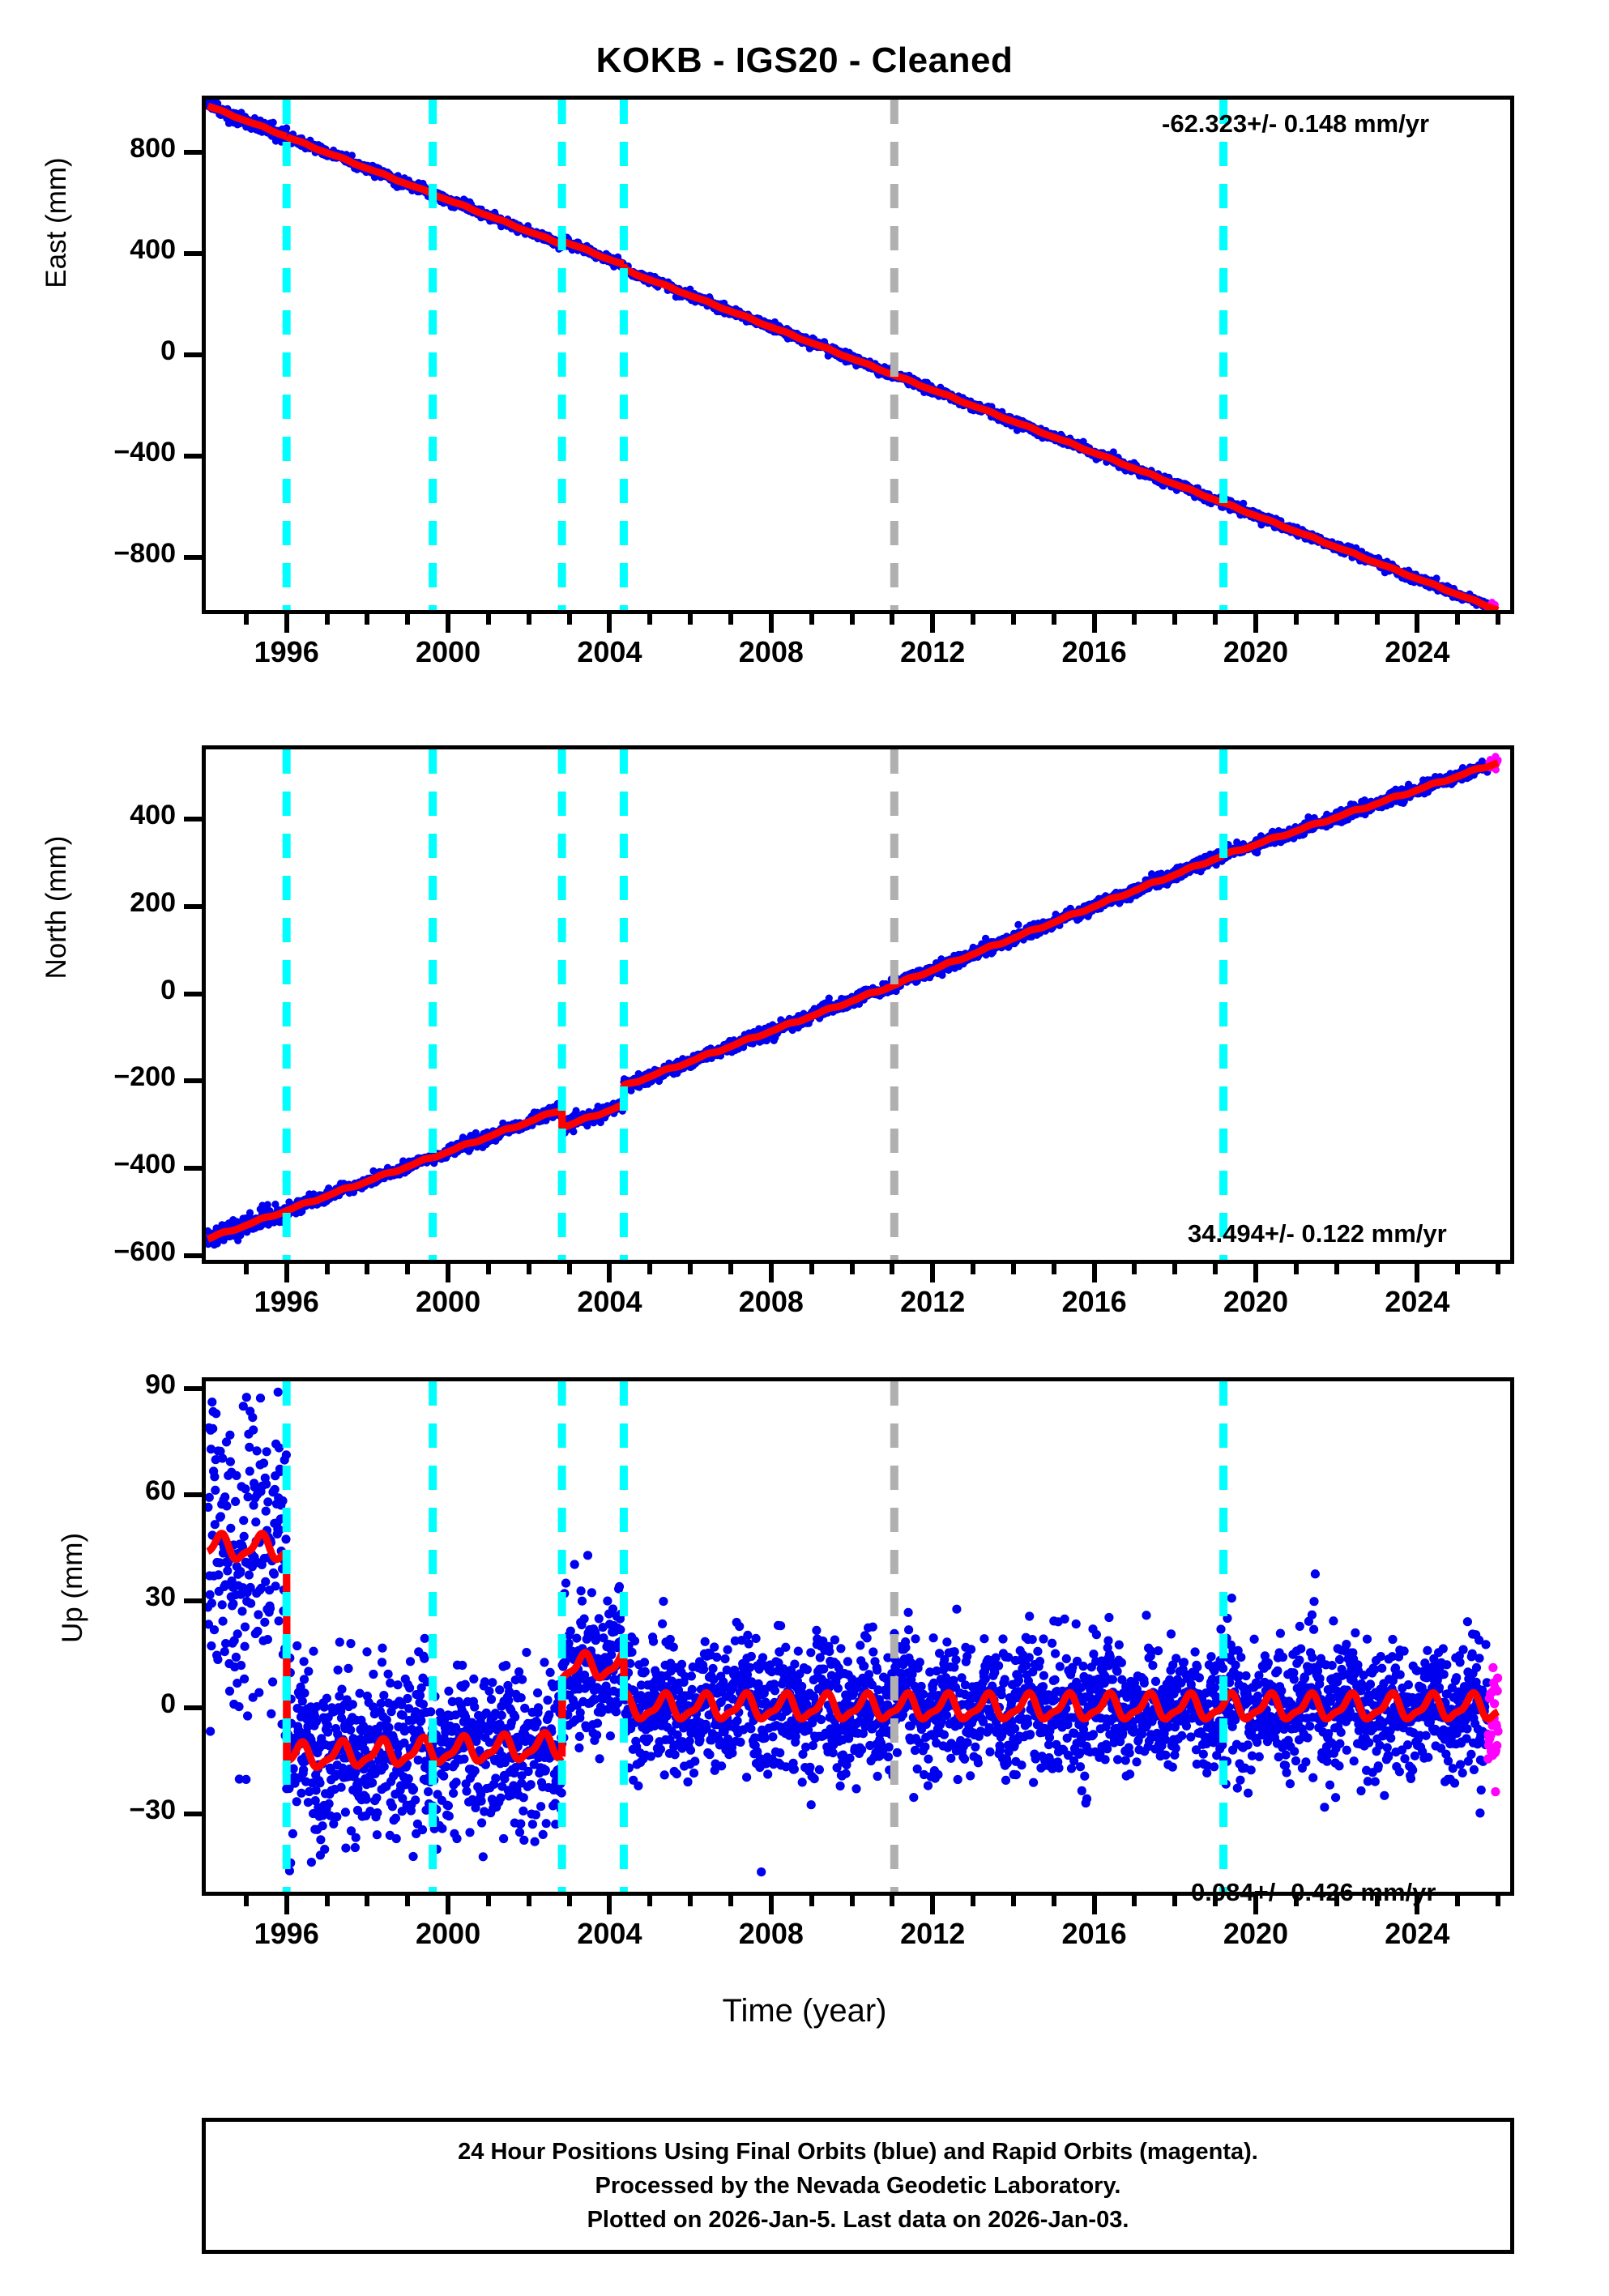  I want to click on xtick-label: 2012, so click(932, 652).